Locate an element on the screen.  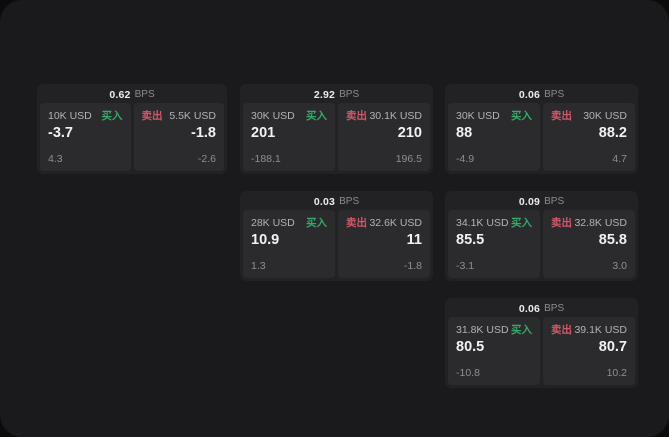
sell-price-value: 88.2 is located at coordinates (612, 133).